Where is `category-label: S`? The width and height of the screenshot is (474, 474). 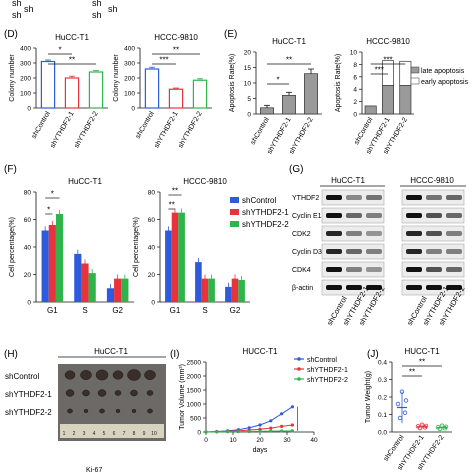
category-label: S is located at coordinates (84, 310).